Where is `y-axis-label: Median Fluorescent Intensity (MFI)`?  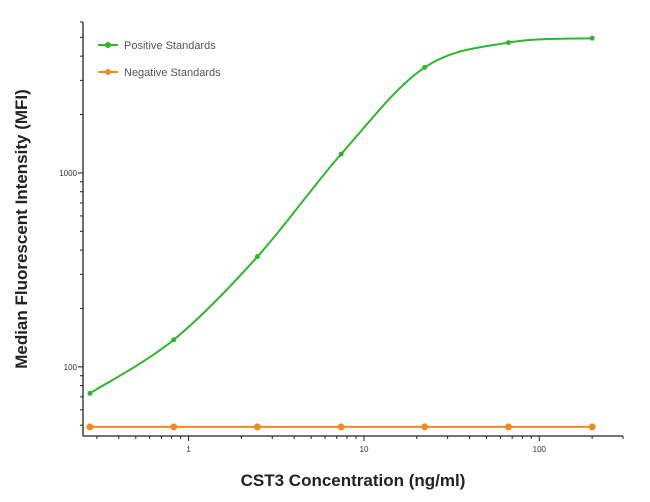 y-axis-label: Median Fluorescent Intensity (MFI) is located at coordinates (21, 229).